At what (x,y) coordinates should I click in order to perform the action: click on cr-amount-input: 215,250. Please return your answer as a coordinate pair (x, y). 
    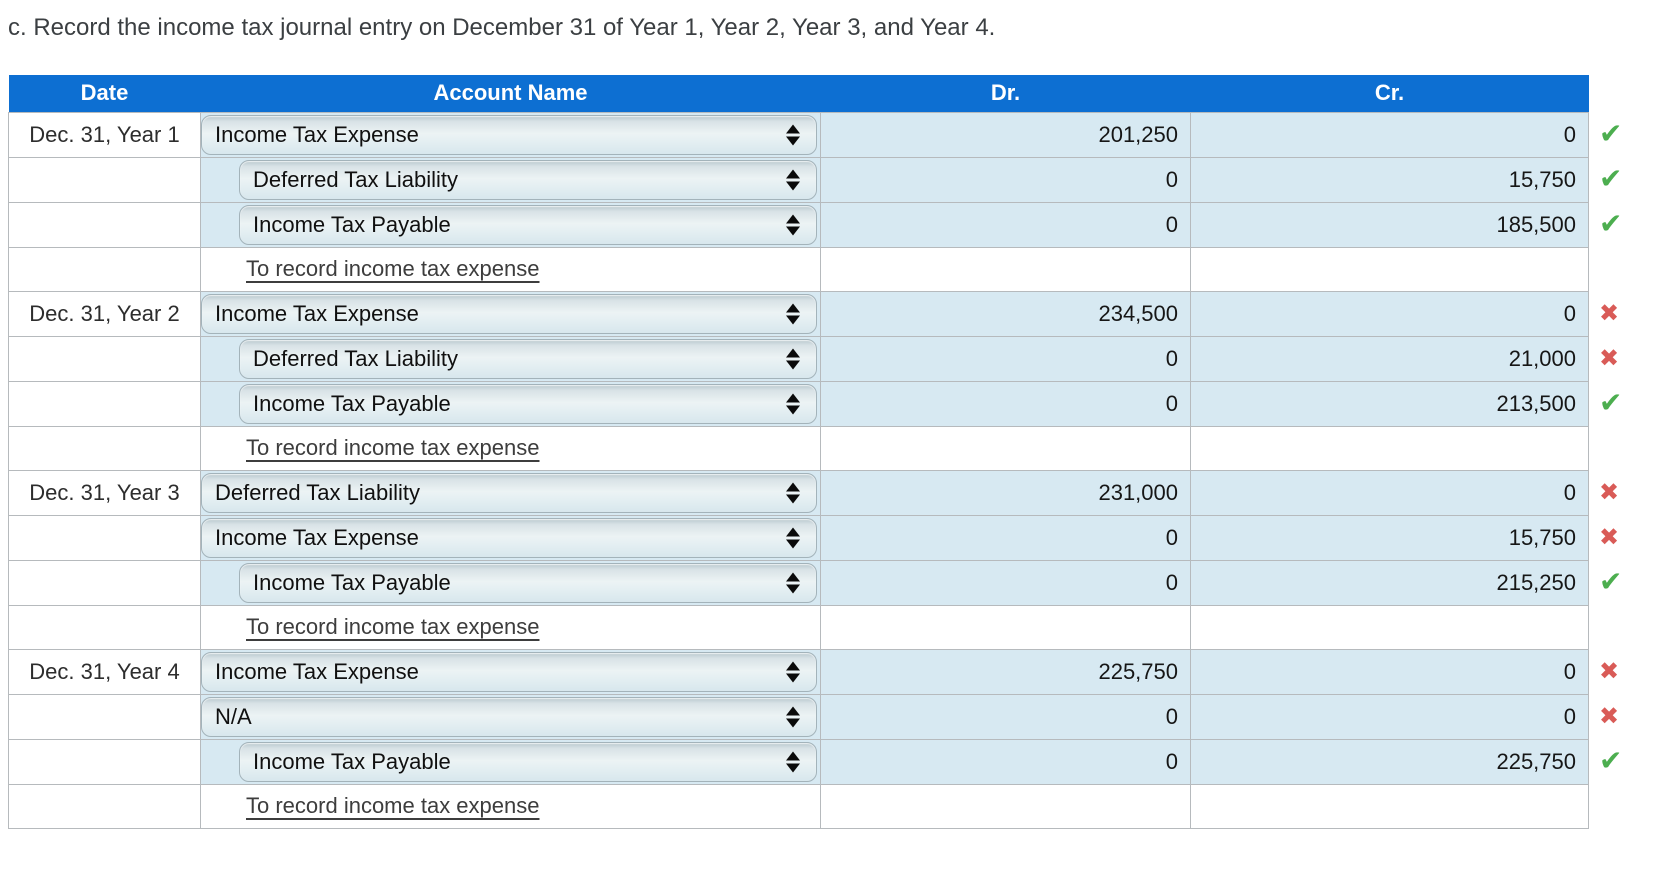
    Looking at the image, I should click on (1389, 582).